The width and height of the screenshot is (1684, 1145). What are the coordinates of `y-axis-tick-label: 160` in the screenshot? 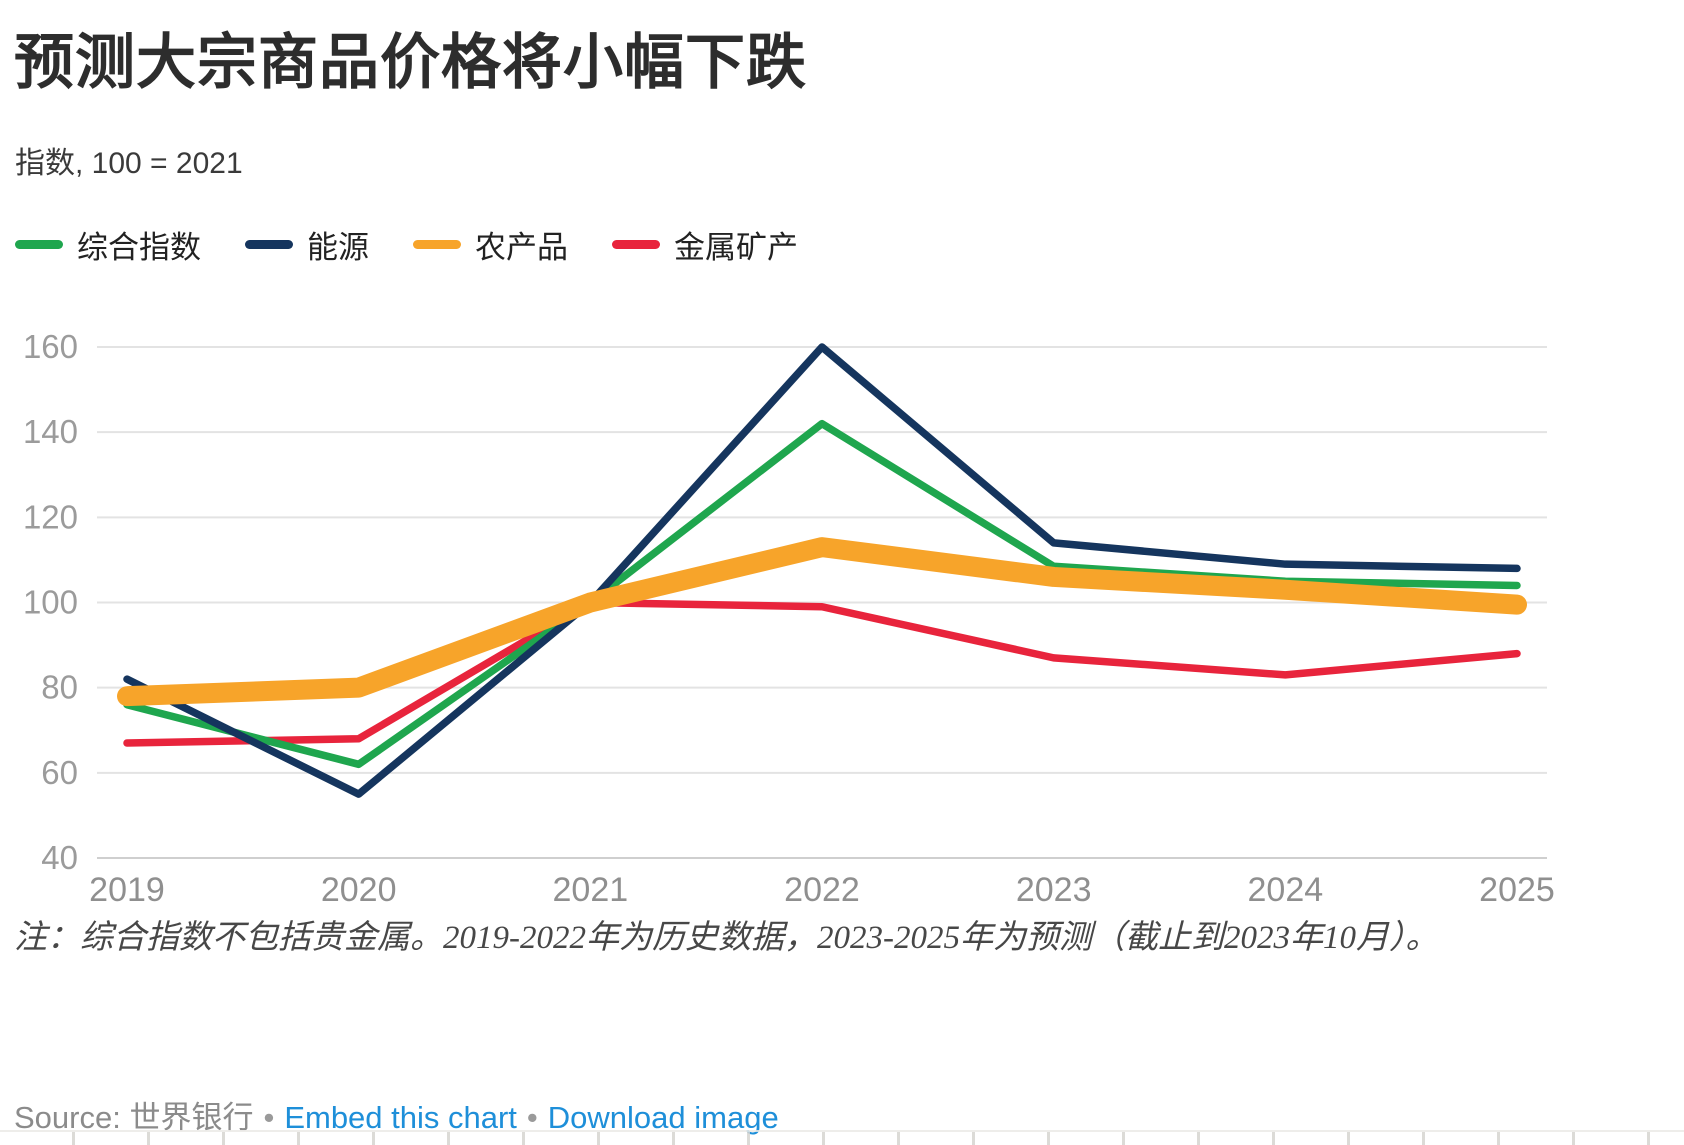 It's located at (50, 346).